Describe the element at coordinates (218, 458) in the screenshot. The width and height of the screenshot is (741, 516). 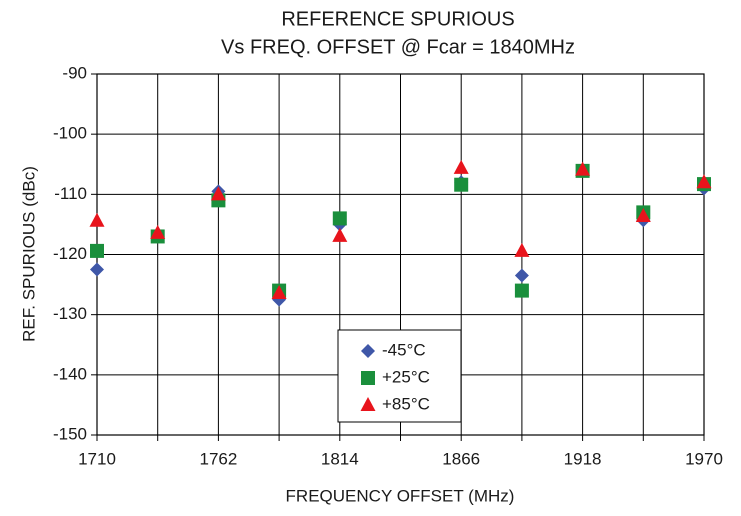
I see `x-tick-label: 1762` at that location.